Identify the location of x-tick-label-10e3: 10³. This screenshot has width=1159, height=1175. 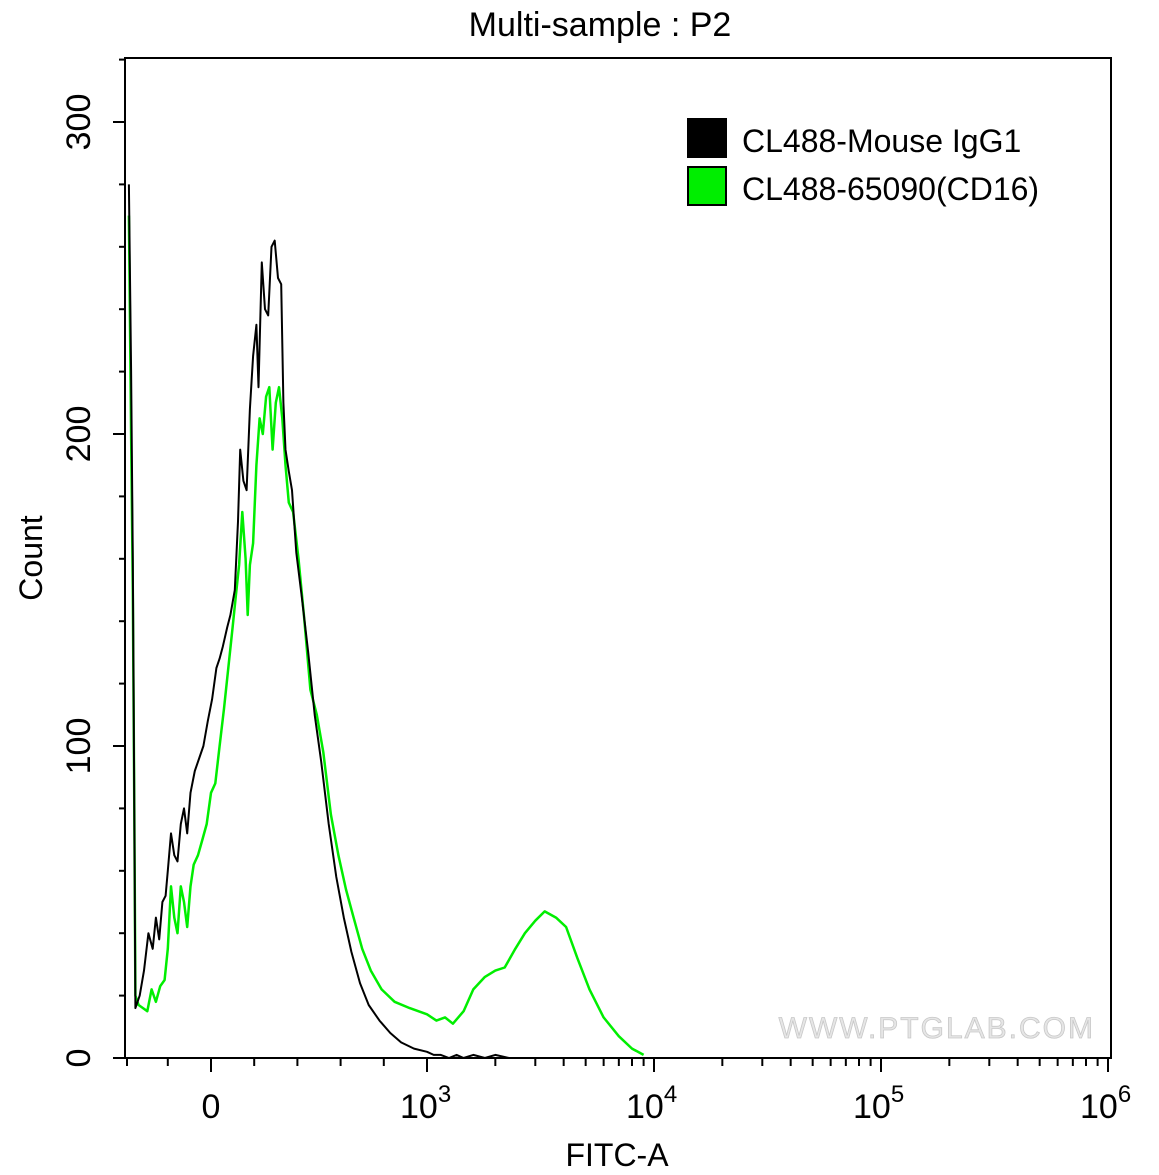
(425, 1103).